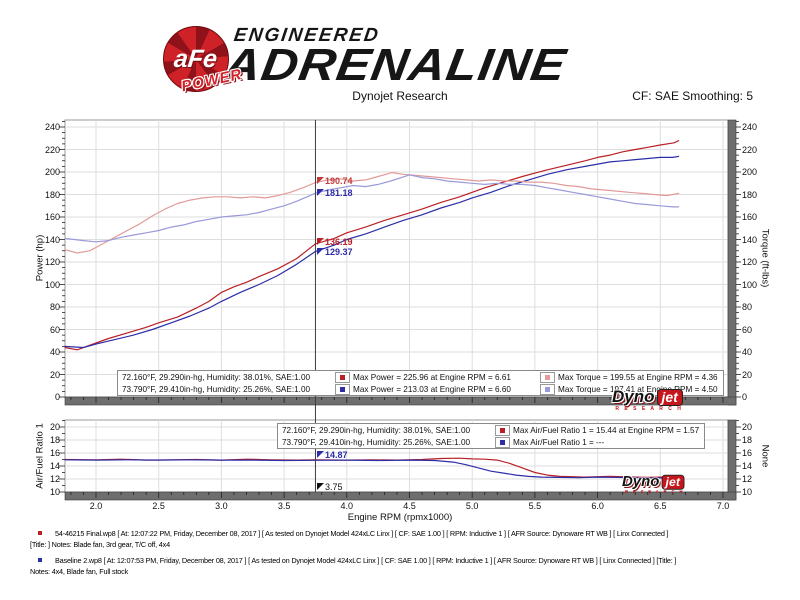  Describe the element at coordinates (432, 377) in the screenshot. I see `run1-max-power: Max Power = 225.96 at Engine RPM = 6.61` at that location.